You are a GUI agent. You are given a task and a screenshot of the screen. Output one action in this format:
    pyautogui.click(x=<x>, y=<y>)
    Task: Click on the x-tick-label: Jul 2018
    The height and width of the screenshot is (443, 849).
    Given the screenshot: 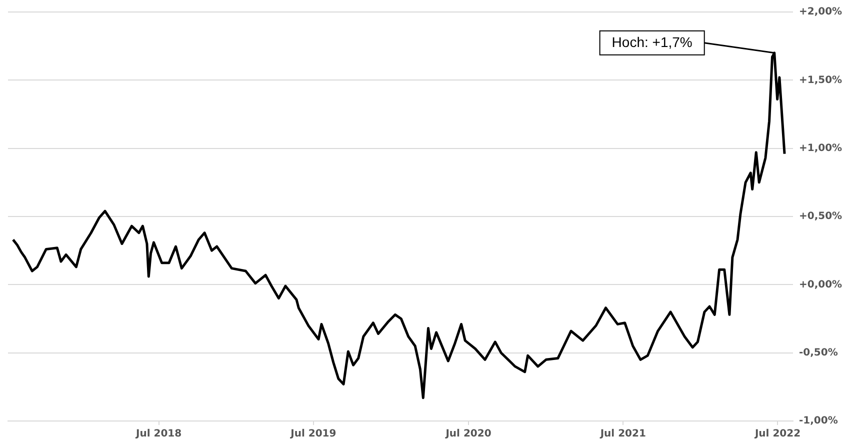 What is the action you would take?
    pyautogui.click(x=158, y=434)
    